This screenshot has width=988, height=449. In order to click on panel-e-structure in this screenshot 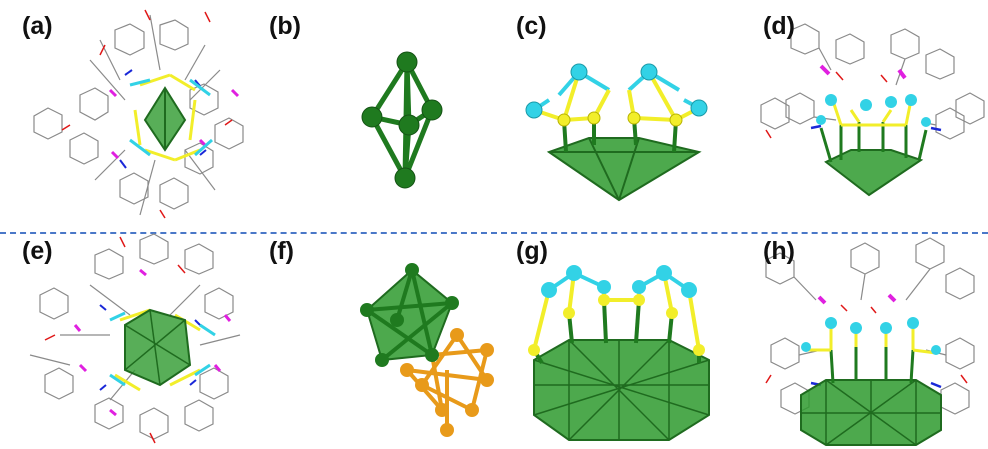, I will do `click(135, 338)`.